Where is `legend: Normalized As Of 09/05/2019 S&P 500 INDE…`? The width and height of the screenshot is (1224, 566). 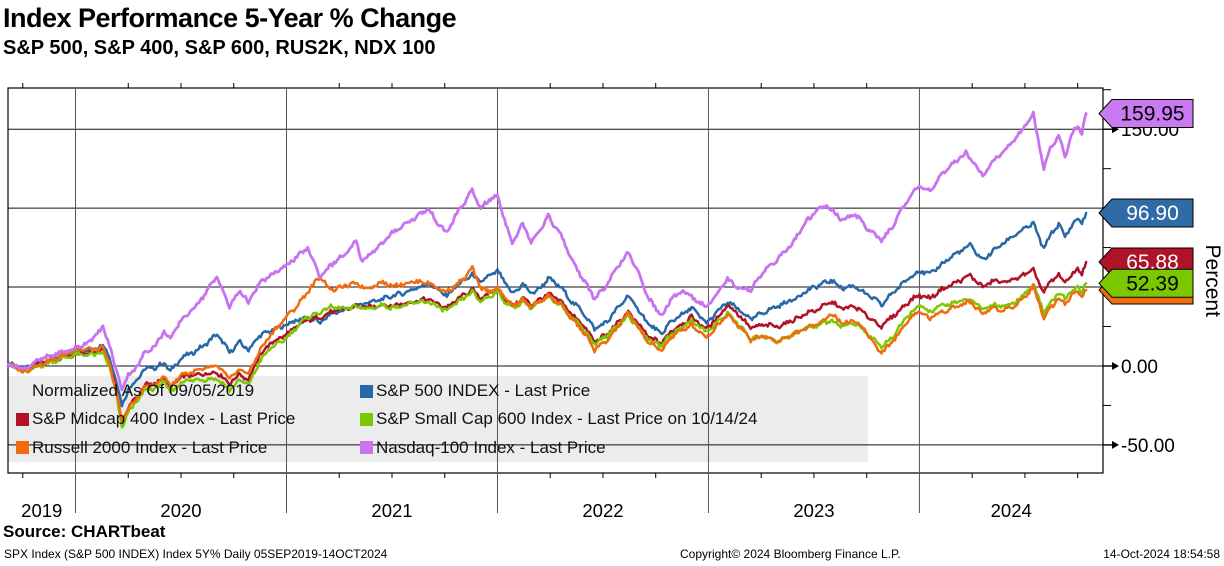 legend: Normalized As Of 09/05/2019 S&P 500 INDE… is located at coordinates (438, 419).